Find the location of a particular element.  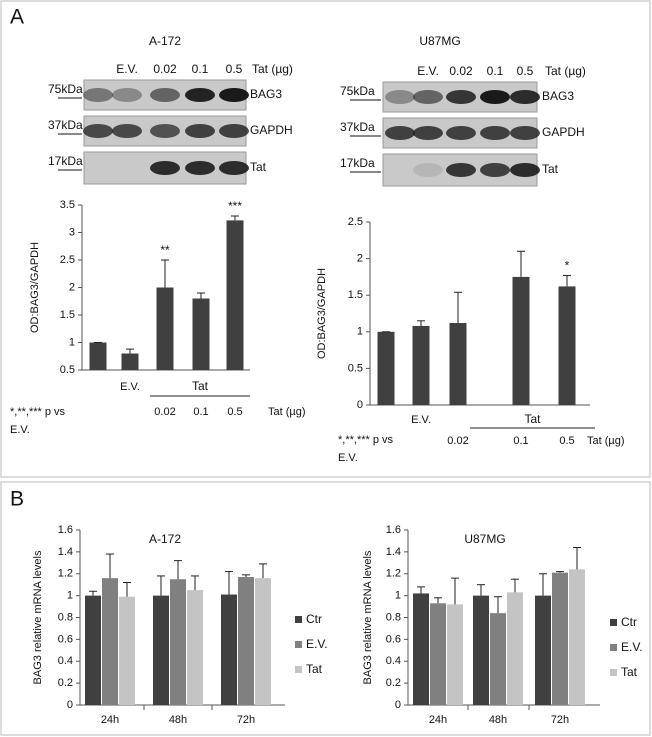

y-tick-label: 0.4 is located at coordinates (393, 661).